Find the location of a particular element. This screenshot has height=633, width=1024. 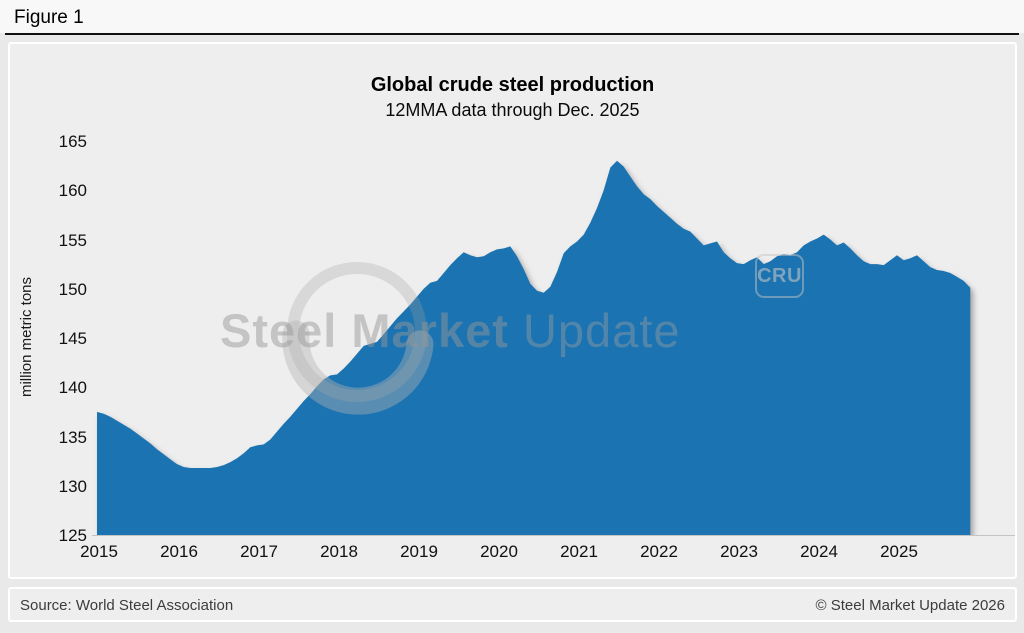

y-tick-label: 160 is located at coordinates (72, 191).